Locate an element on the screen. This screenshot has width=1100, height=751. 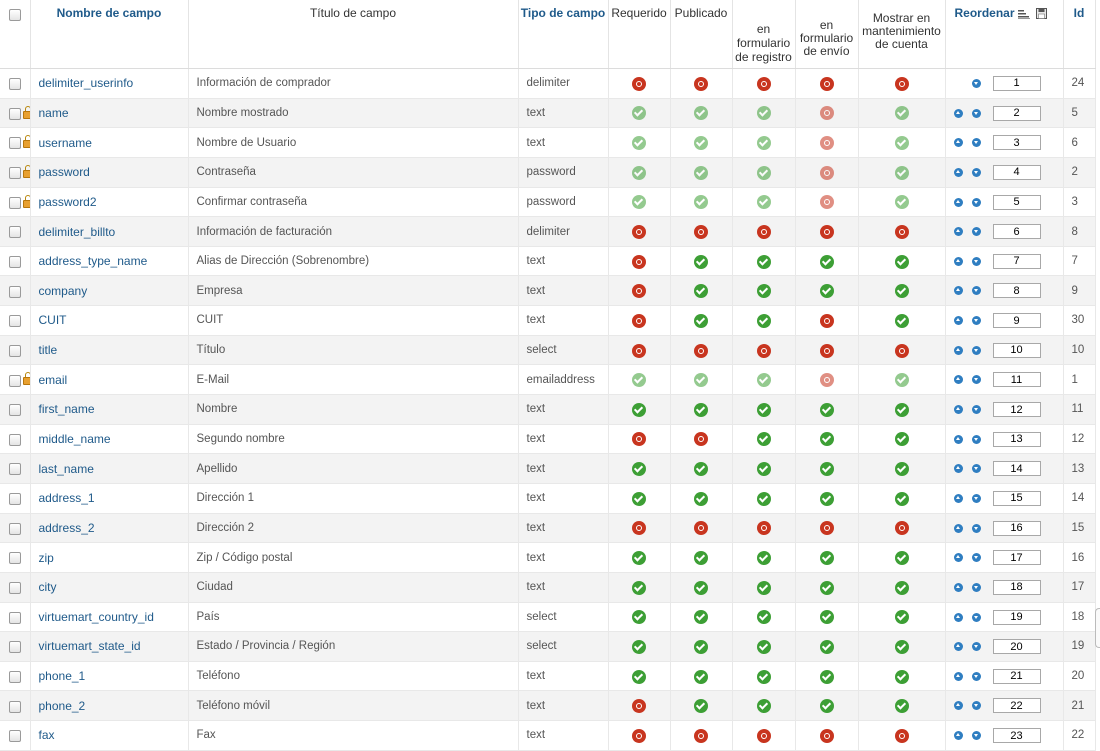
field-name-link: first_name is located at coordinates (109, 409).